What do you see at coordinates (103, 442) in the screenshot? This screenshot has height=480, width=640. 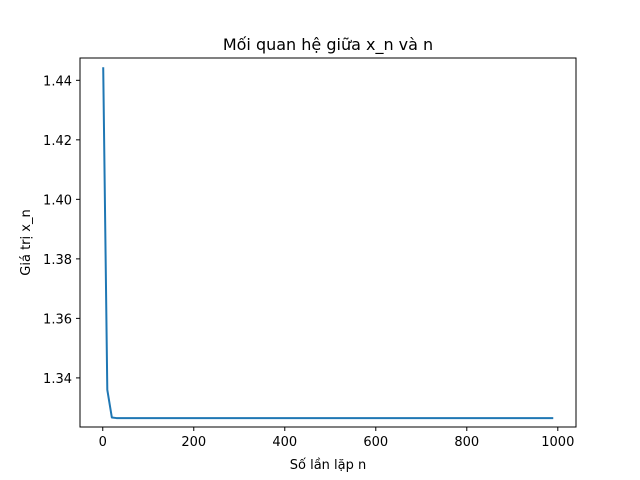 I see `x-tick-label: 0` at bounding box center [103, 442].